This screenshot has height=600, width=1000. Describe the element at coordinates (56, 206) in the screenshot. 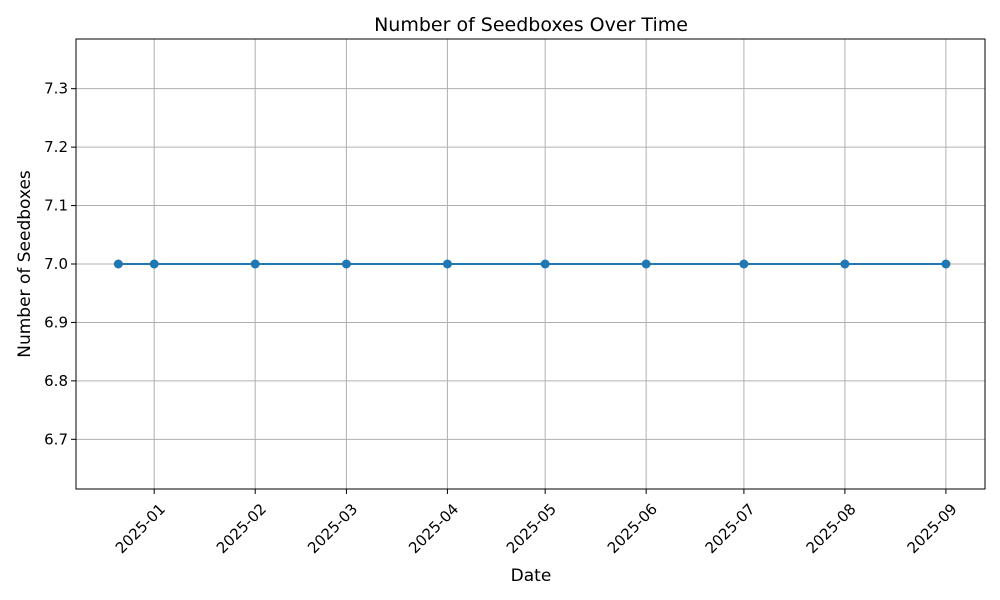

I see `y-tick-label: 7.1` at that location.